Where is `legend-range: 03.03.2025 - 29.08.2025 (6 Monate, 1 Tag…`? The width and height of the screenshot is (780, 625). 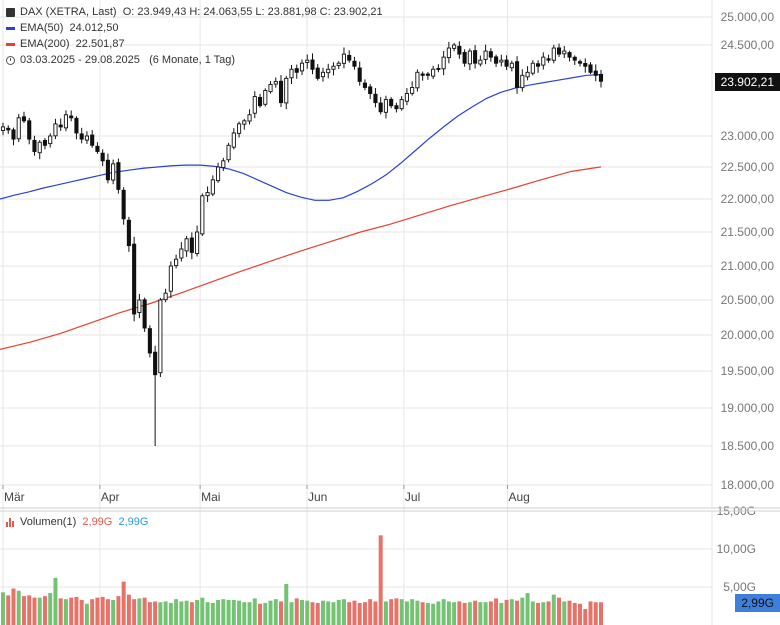
legend-range: 03.03.2025 - 29.08.2025 (6 Monate, 1 Tag… is located at coordinates (120, 60).